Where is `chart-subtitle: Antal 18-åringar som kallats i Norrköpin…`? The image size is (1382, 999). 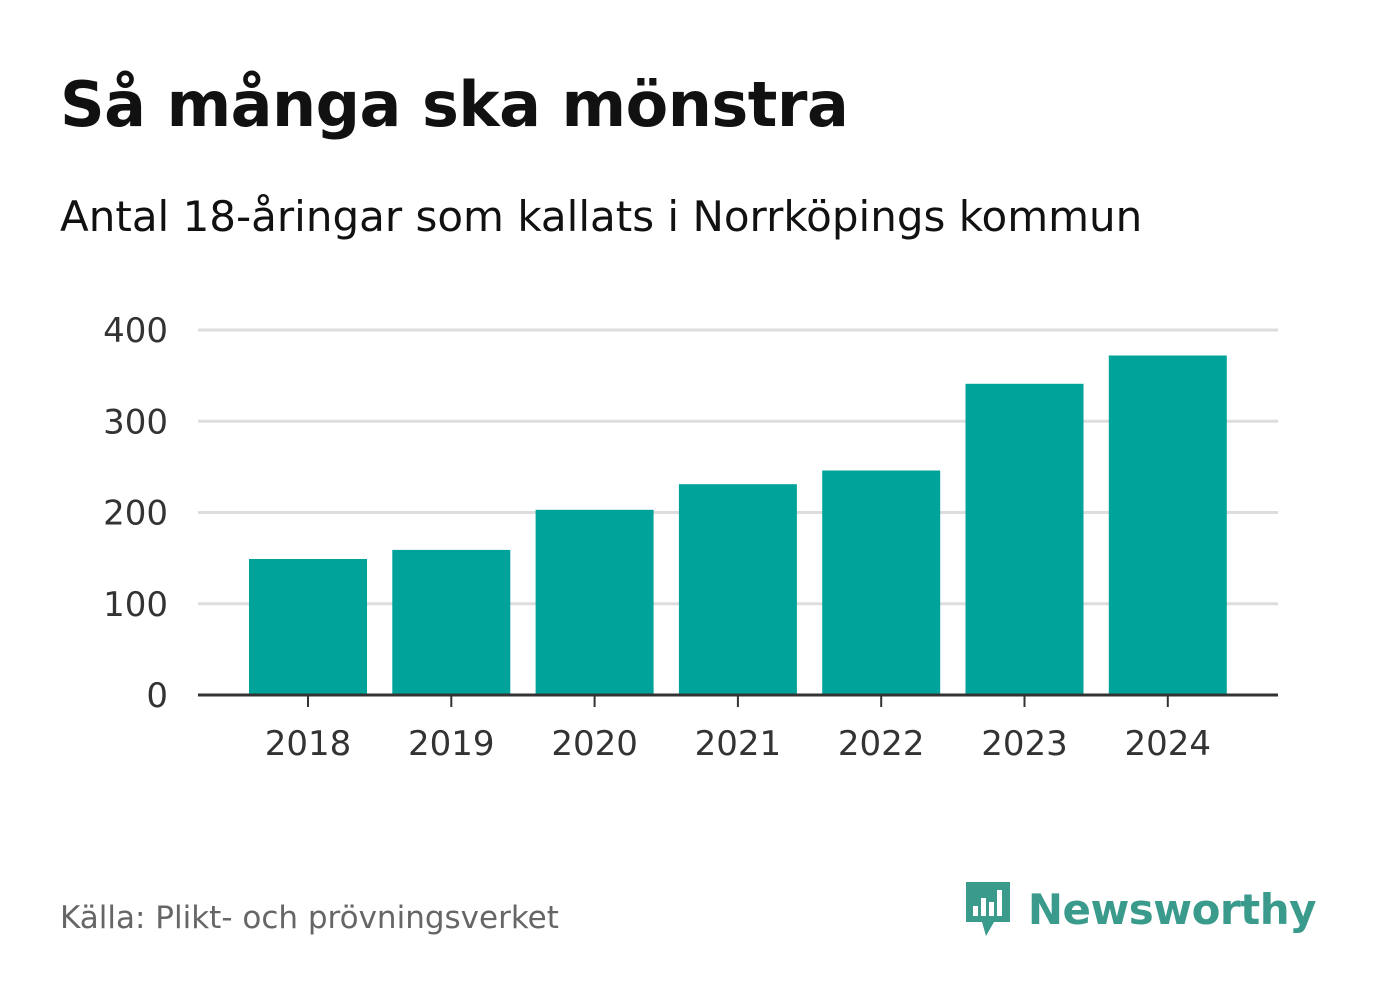
chart-subtitle: Antal 18-åringar som kallats i Norrköpin… is located at coordinates (601, 216).